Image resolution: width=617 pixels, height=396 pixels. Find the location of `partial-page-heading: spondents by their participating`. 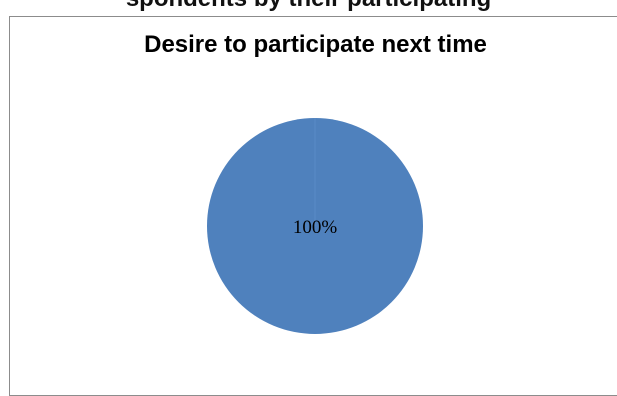

partial-page-heading: spondents by their participating is located at coordinates (308, 6).